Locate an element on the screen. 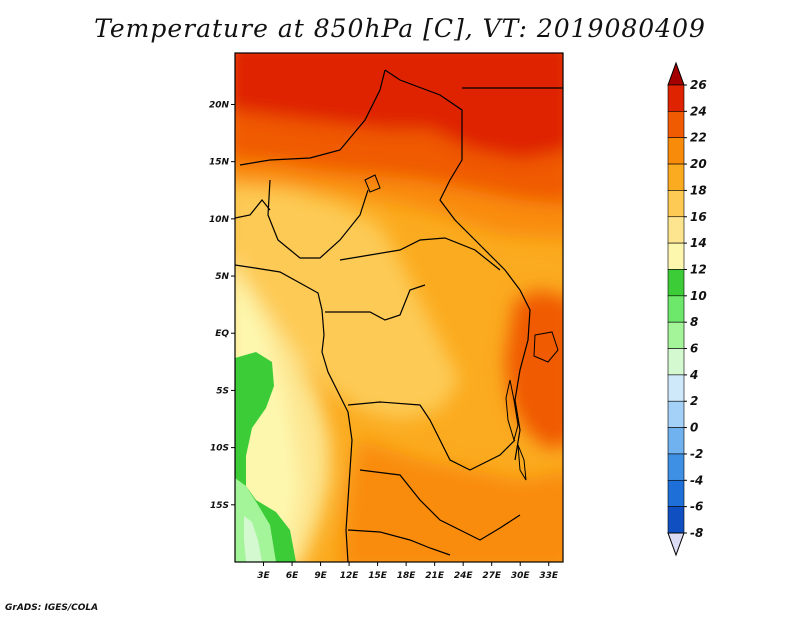  y-tick-label: 15S is located at coordinates (219, 506).